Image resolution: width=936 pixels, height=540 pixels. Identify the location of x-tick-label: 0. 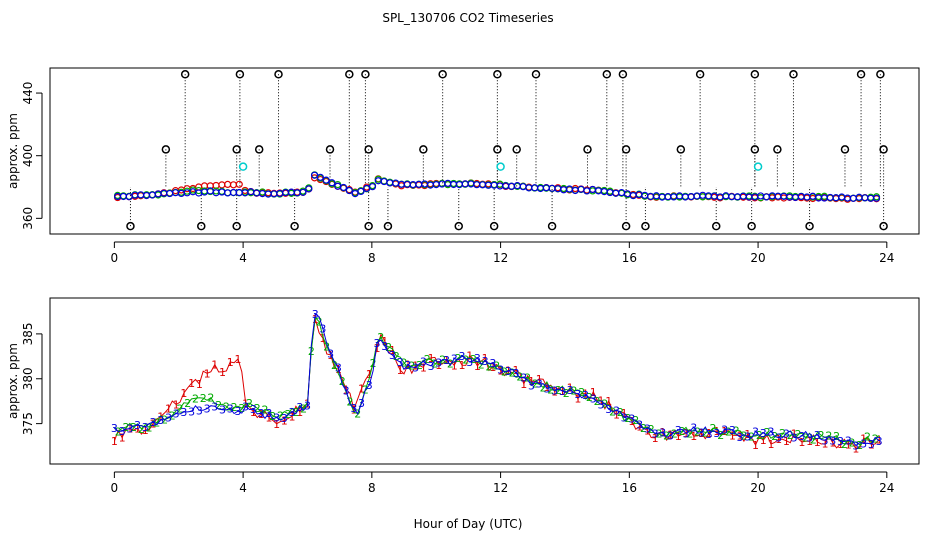
(115, 488).